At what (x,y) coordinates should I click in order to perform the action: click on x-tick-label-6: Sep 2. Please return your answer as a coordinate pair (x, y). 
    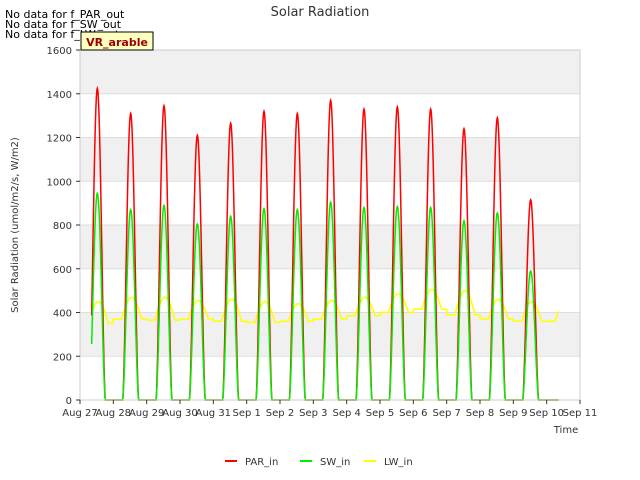
    Looking at the image, I should click on (280, 413).